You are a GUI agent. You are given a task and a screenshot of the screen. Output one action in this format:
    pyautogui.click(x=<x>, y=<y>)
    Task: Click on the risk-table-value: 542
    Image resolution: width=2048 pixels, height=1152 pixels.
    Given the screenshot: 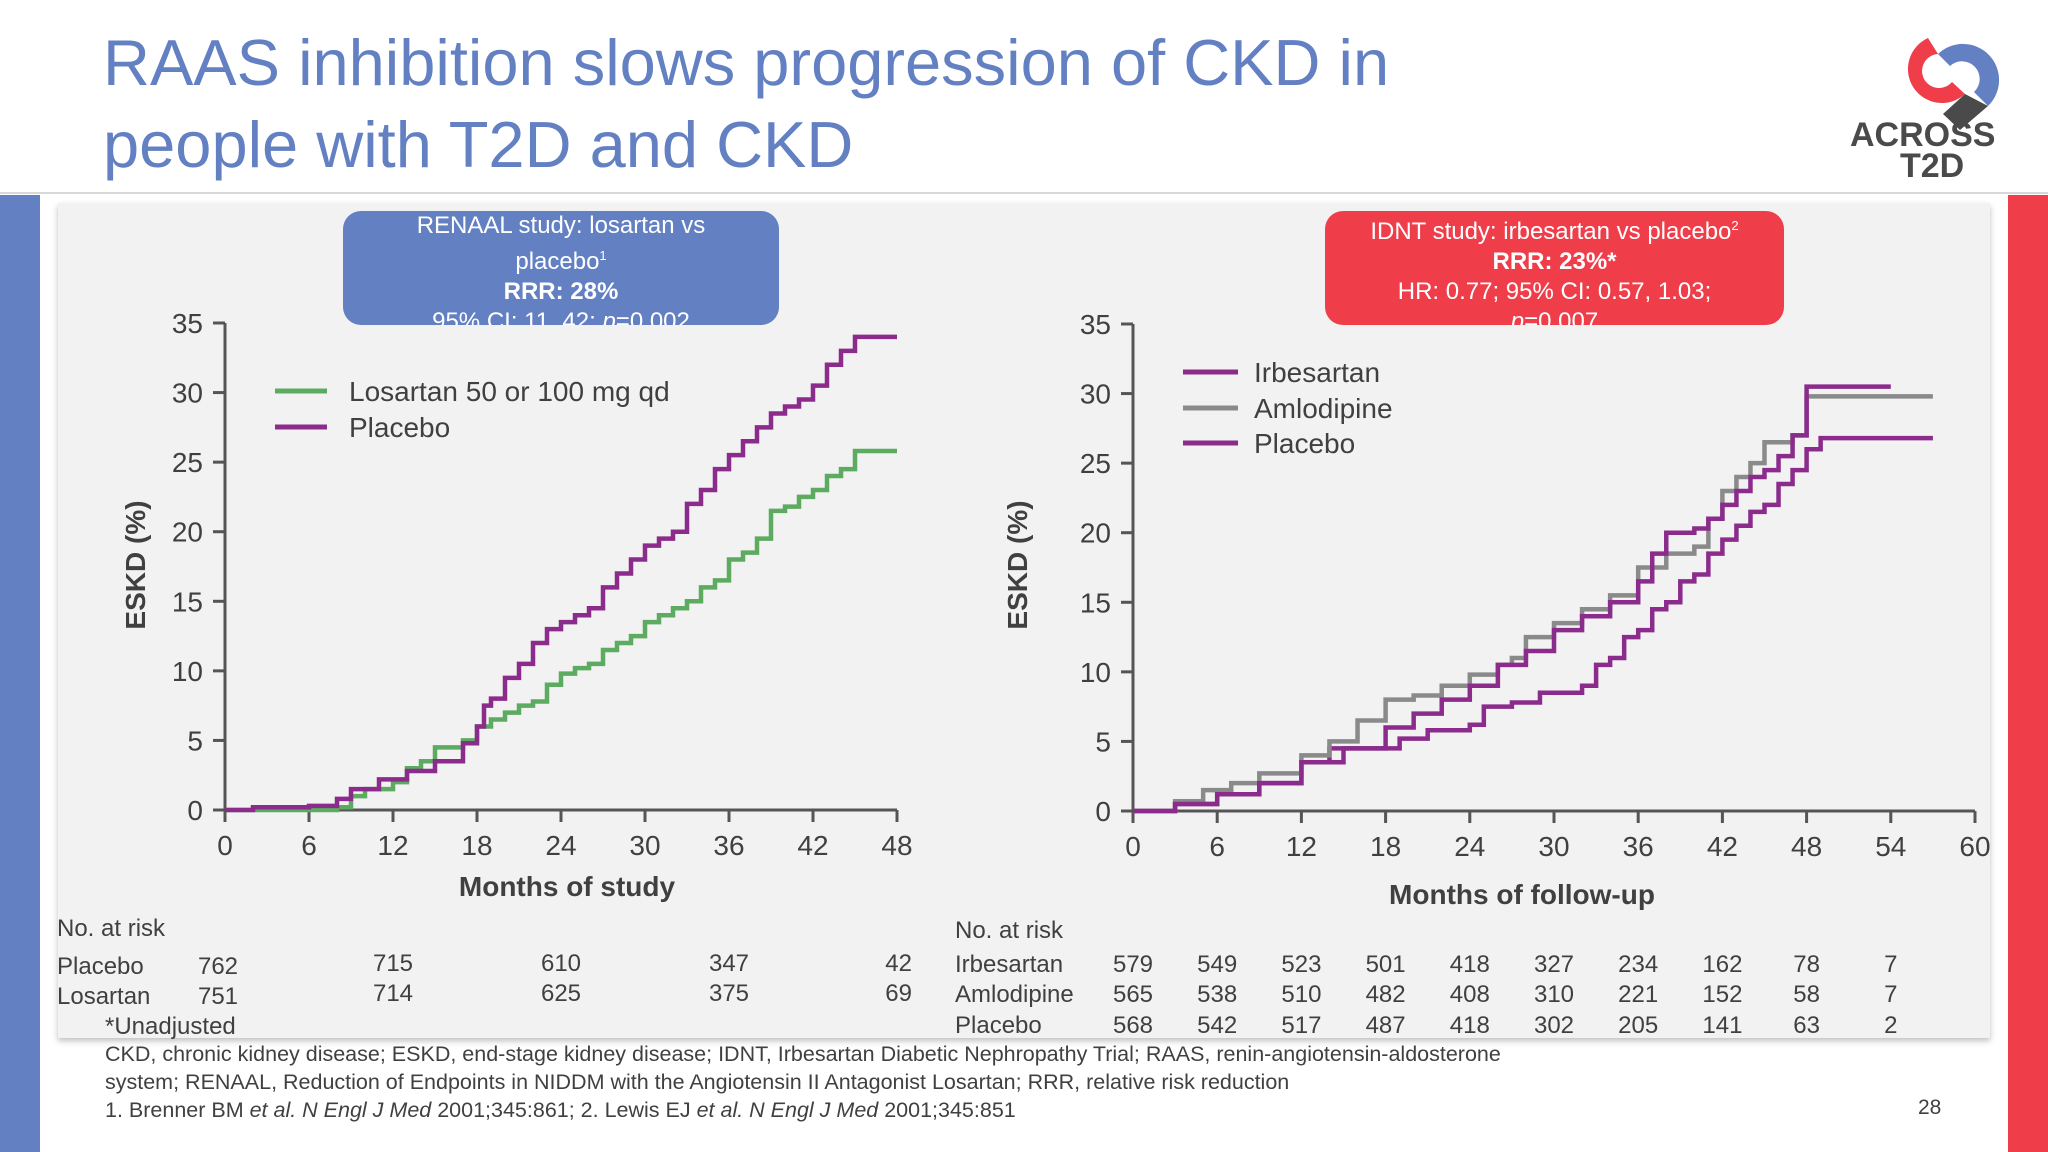 What is the action you would take?
    pyautogui.click(x=1217, y=1025)
    